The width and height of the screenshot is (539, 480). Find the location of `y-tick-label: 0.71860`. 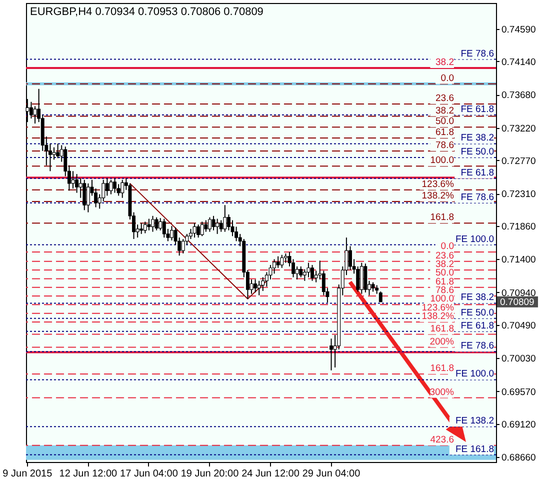

y-tick-label: 0.71860 is located at coordinates (519, 227).